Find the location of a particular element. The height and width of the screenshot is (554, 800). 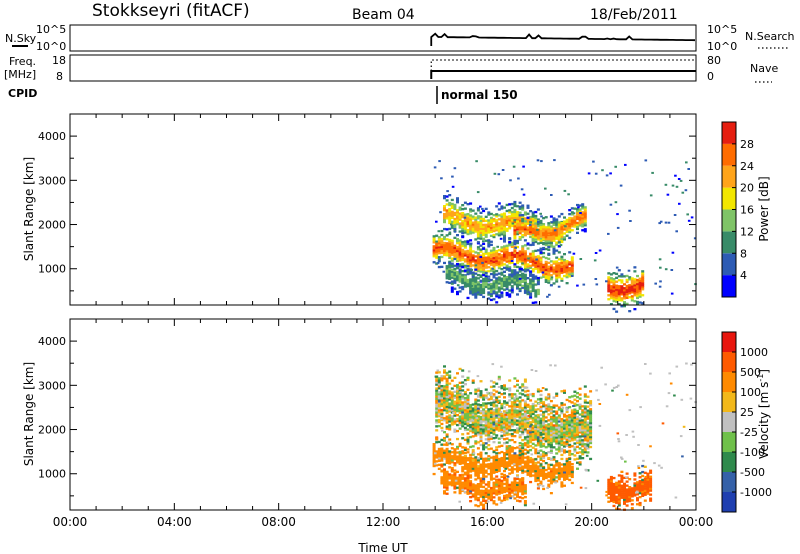

y-tick-label: 2000 is located at coordinates (52, 225).